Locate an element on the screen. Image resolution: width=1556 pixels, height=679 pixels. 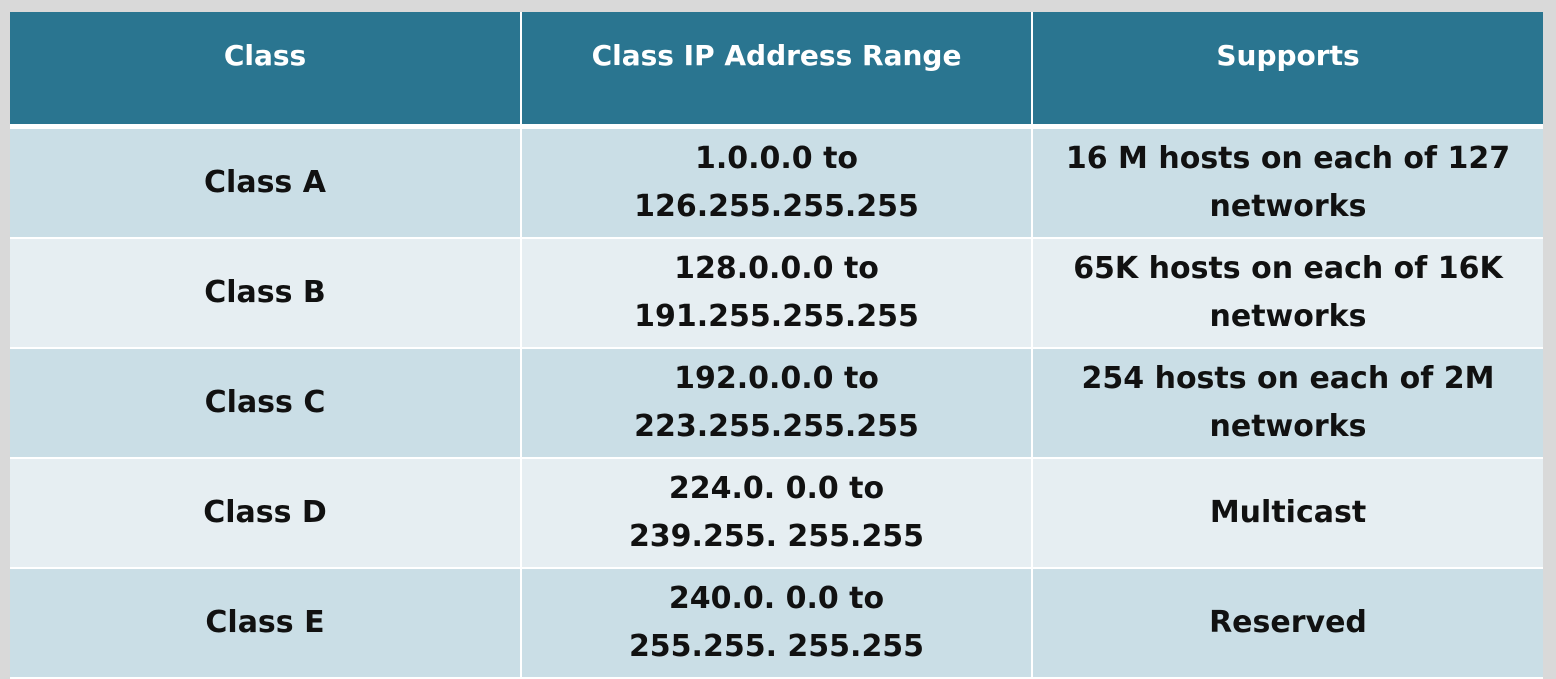
cell-class: Class B is located at coordinates (266, 293).